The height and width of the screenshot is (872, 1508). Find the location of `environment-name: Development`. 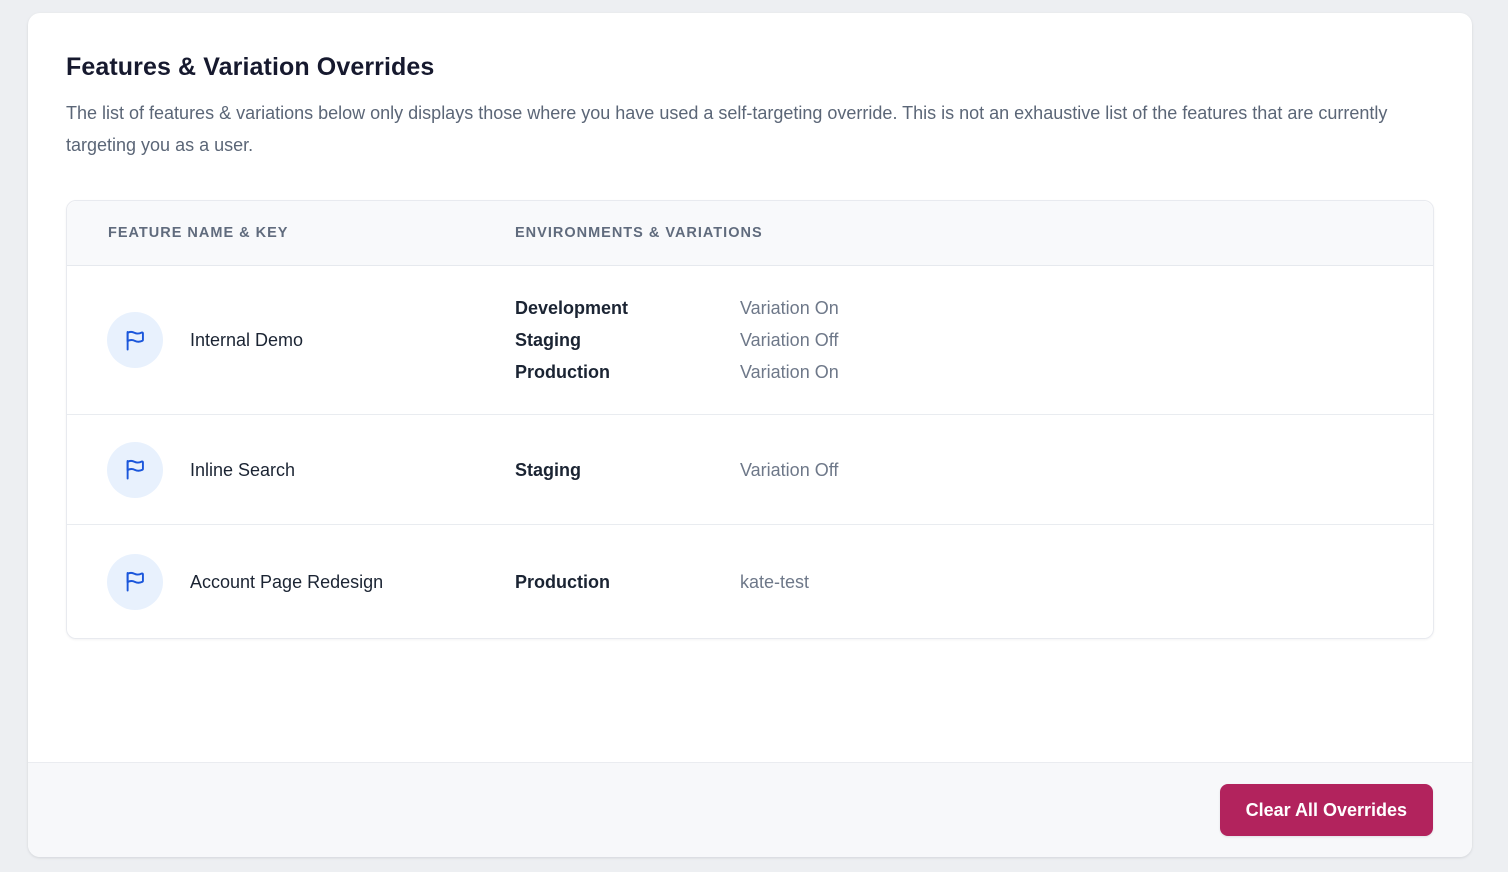

environment-name: Development is located at coordinates (572, 308).